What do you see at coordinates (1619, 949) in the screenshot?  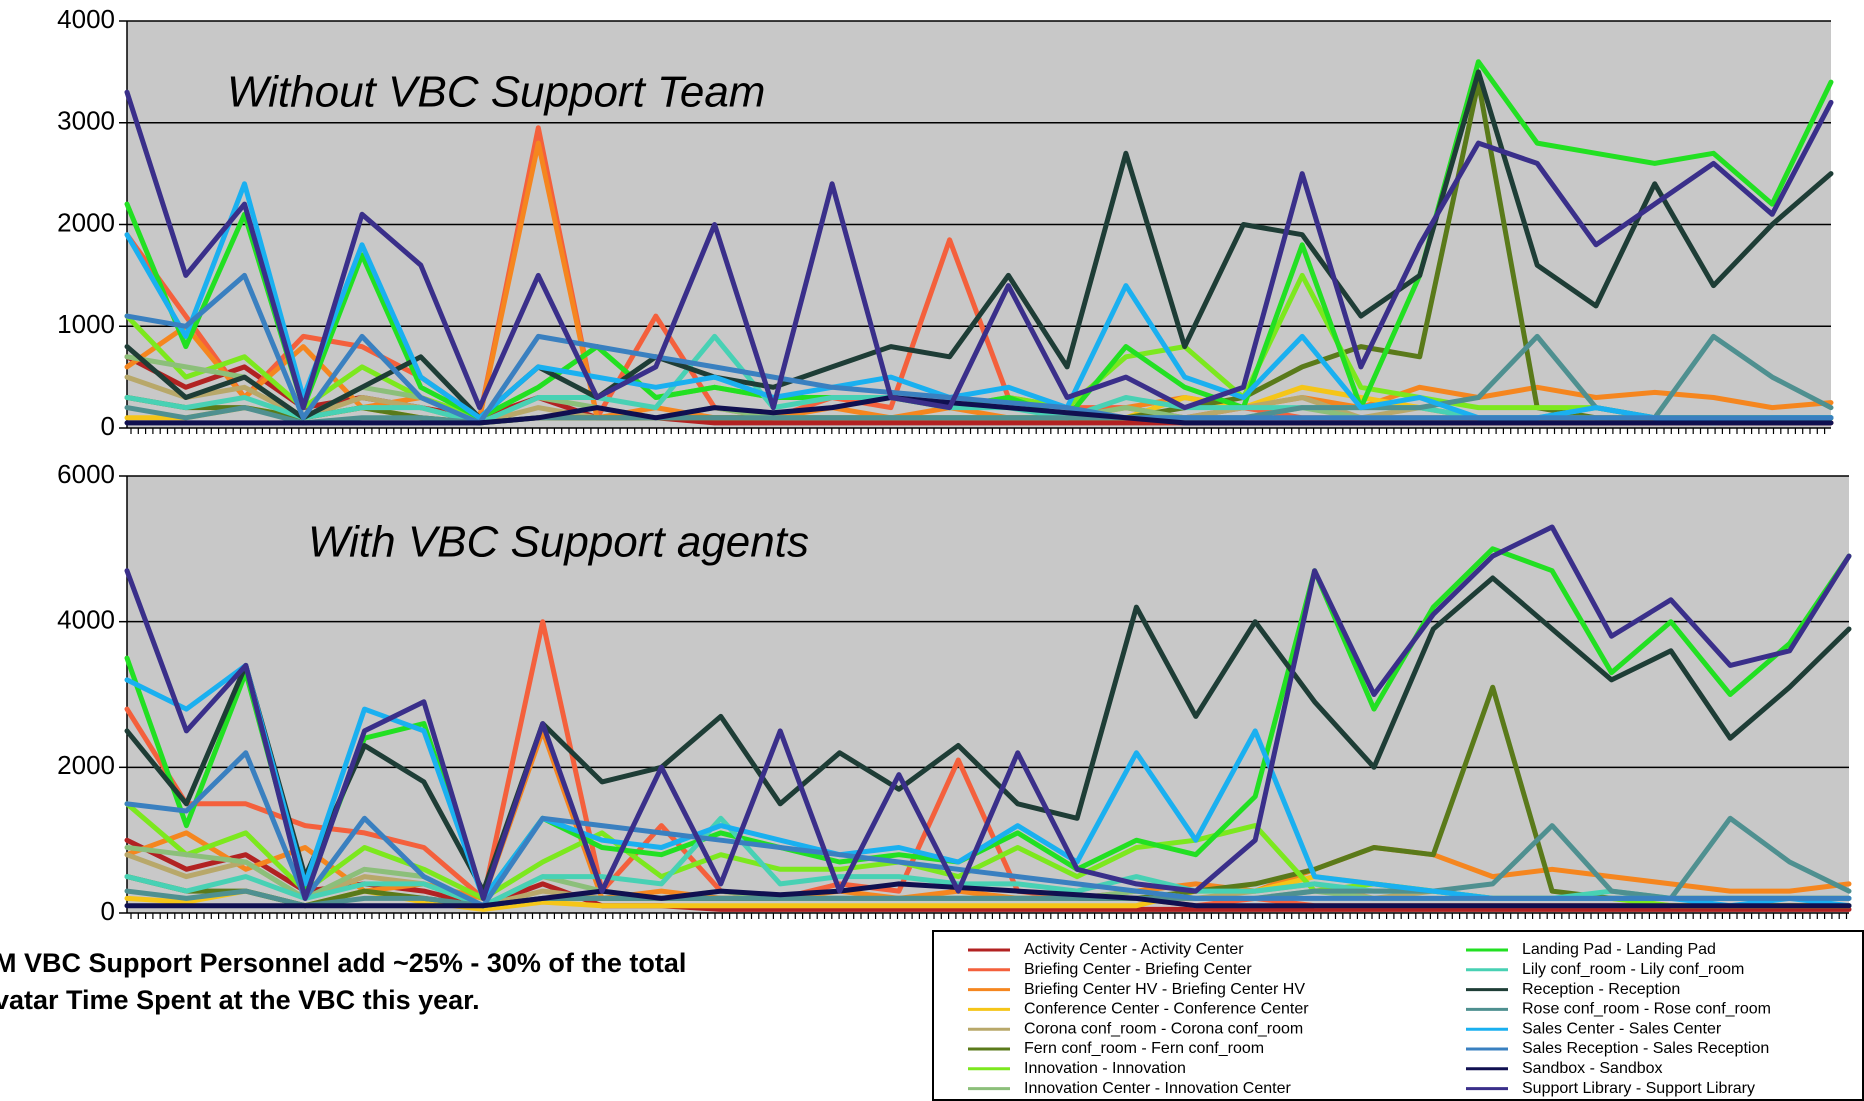 I see `legend-label: Landing Pad - Landing Pad` at bounding box center [1619, 949].